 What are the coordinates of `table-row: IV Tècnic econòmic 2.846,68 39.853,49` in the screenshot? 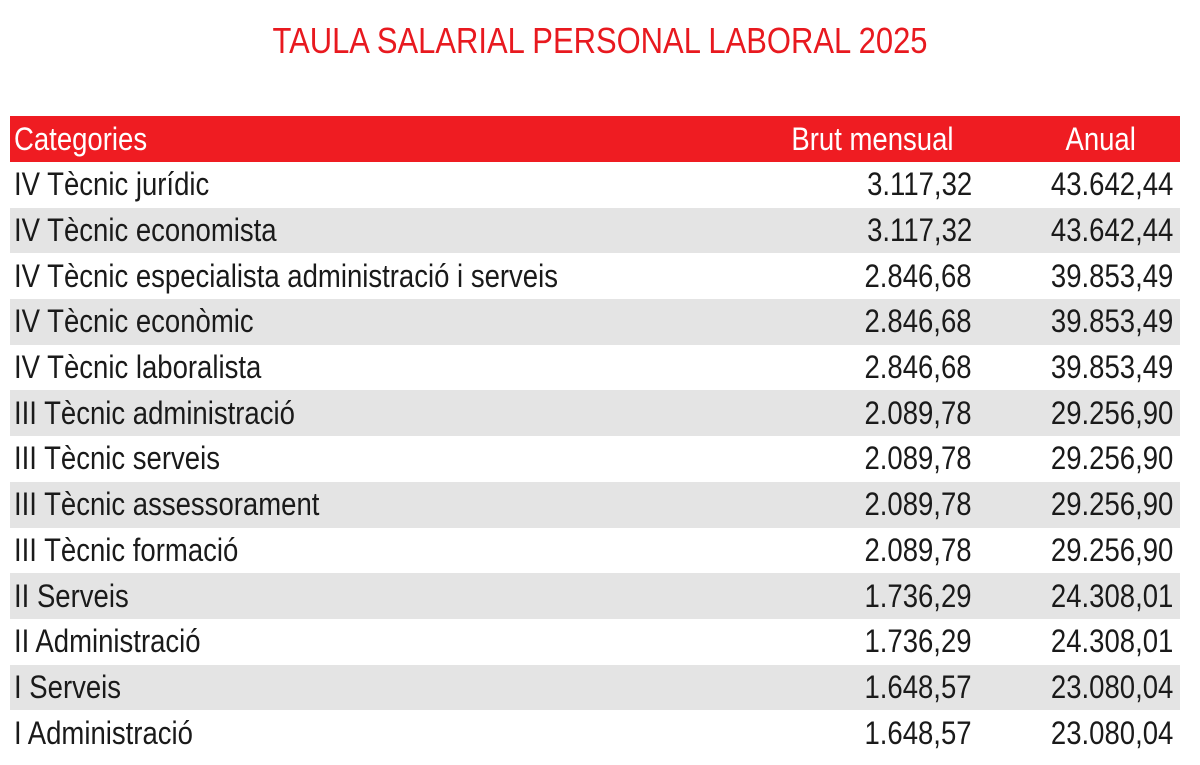 It's located at (595, 322).